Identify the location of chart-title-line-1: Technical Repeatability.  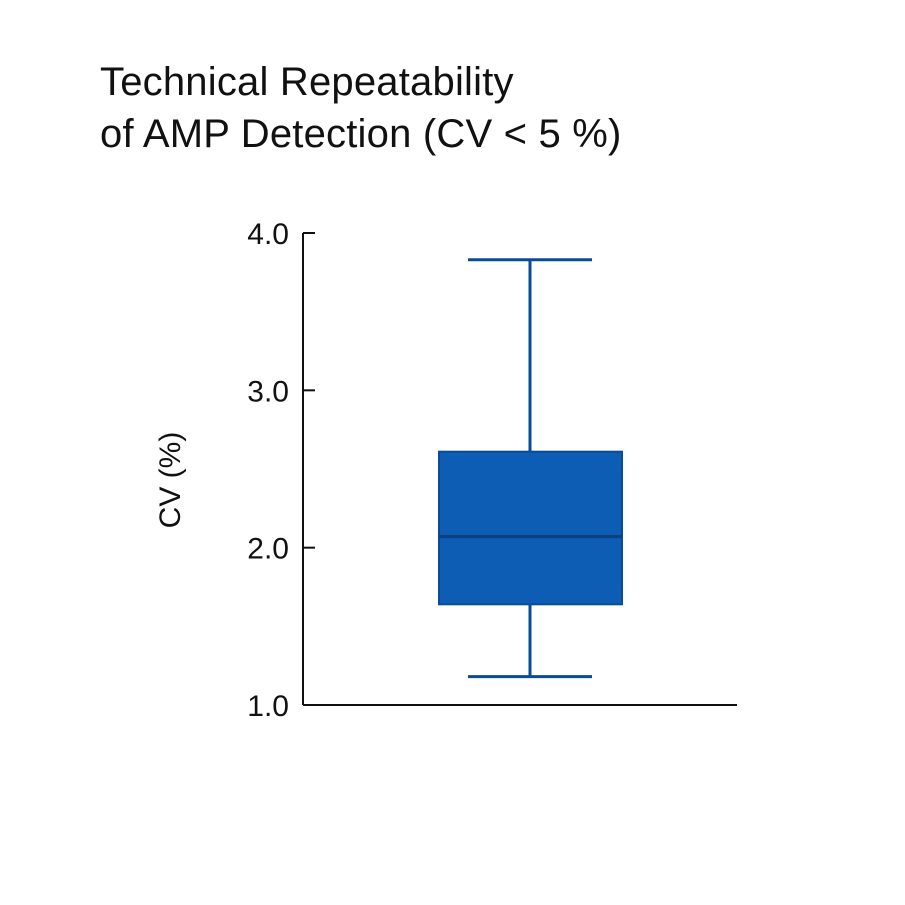
(307, 82).